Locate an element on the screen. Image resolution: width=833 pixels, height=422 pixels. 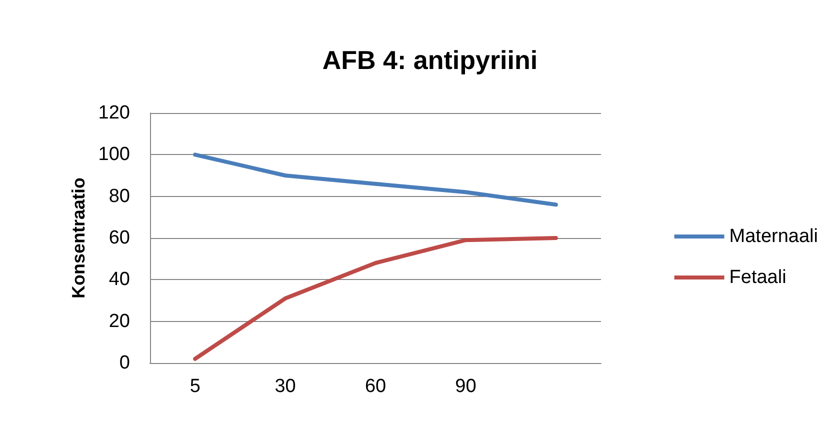
x-tick-label: 30 is located at coordinates (285, 386).